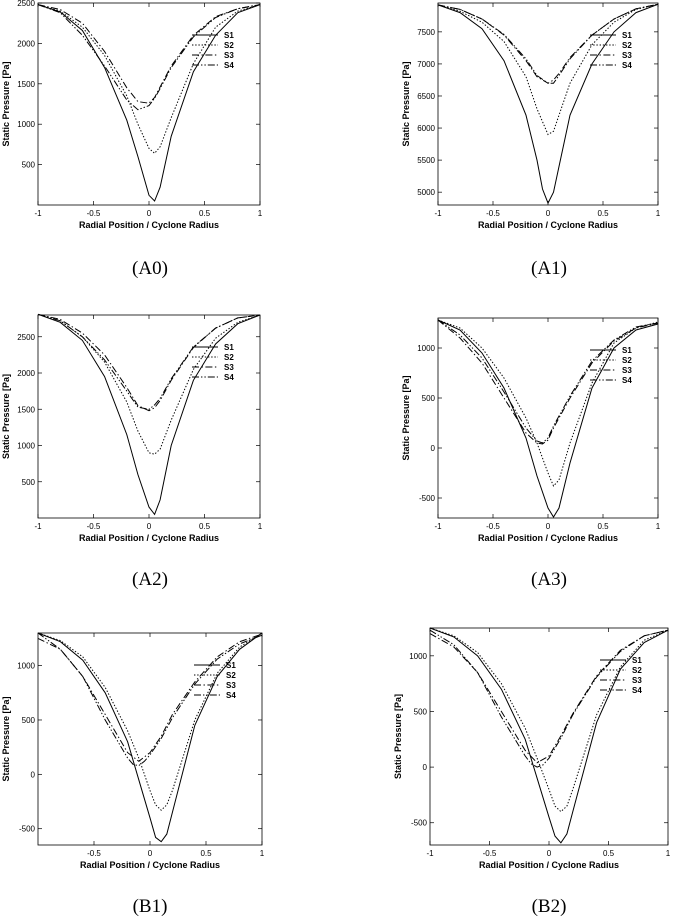 This screenshot has width=685, height=920. I want to click on panel-caption: (A3), so click(549, 579).